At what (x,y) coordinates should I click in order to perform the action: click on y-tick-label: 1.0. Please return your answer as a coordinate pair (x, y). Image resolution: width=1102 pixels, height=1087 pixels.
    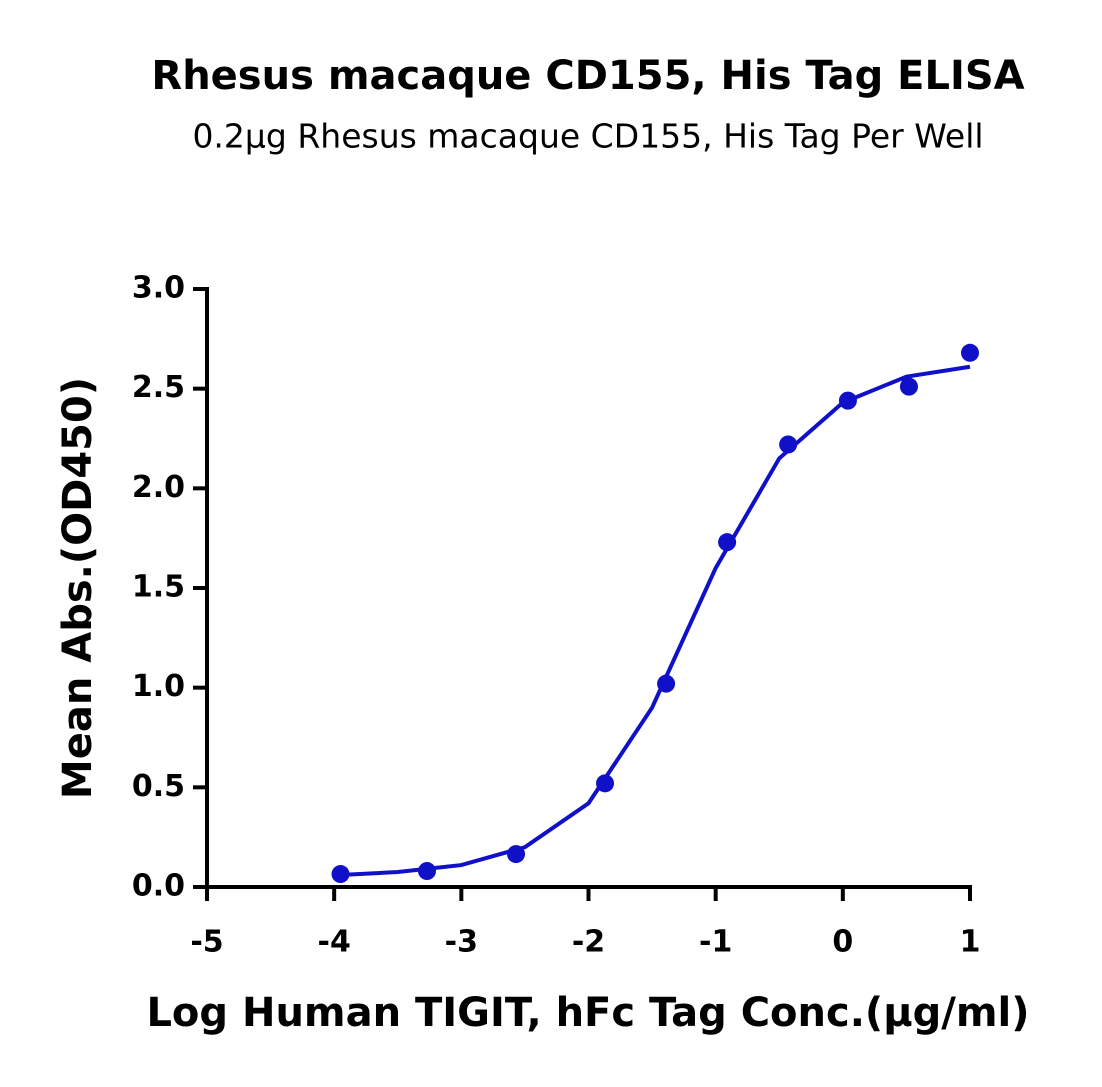
    Looking at the image, I should click on (158, 686).